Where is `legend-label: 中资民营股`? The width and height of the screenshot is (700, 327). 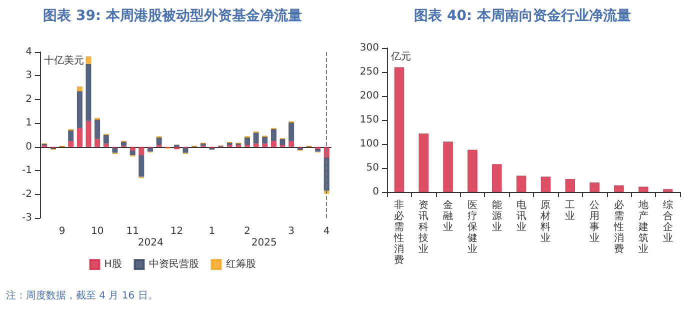
legend-label: 中资民营股 is located at coordinates (173, 264).